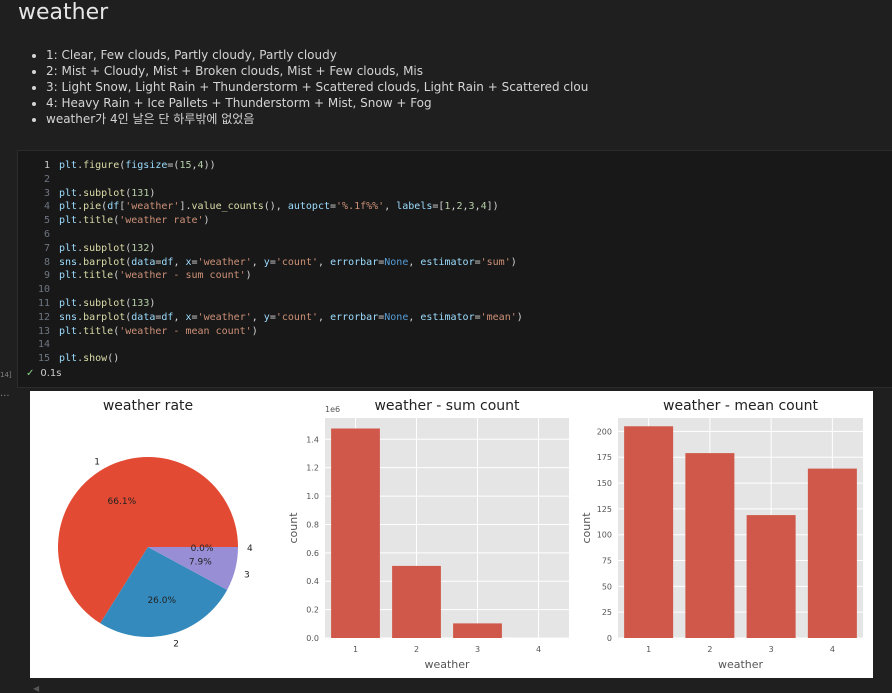 This screenshot has height=693, width=892. What do you see at coordinates (30, 373) in the screenshot?
I see `check-icon: ✓` at bounding box center [30, 373].